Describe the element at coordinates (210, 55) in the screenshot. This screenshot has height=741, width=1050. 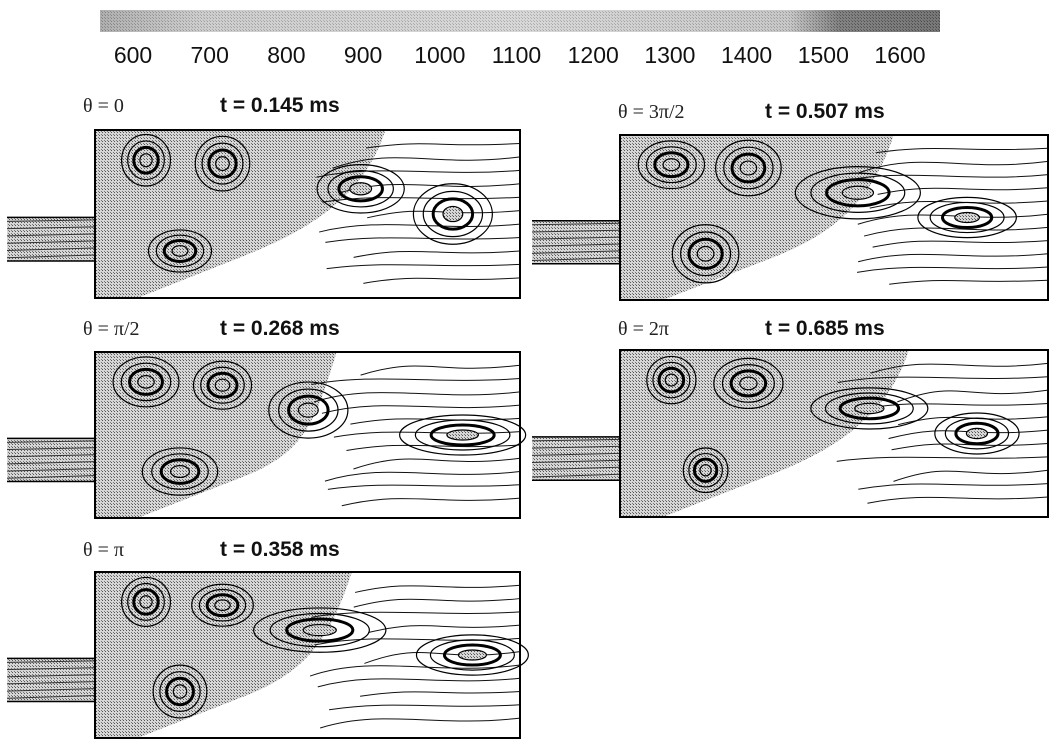
I see `colorbar-label: 700` at that location.